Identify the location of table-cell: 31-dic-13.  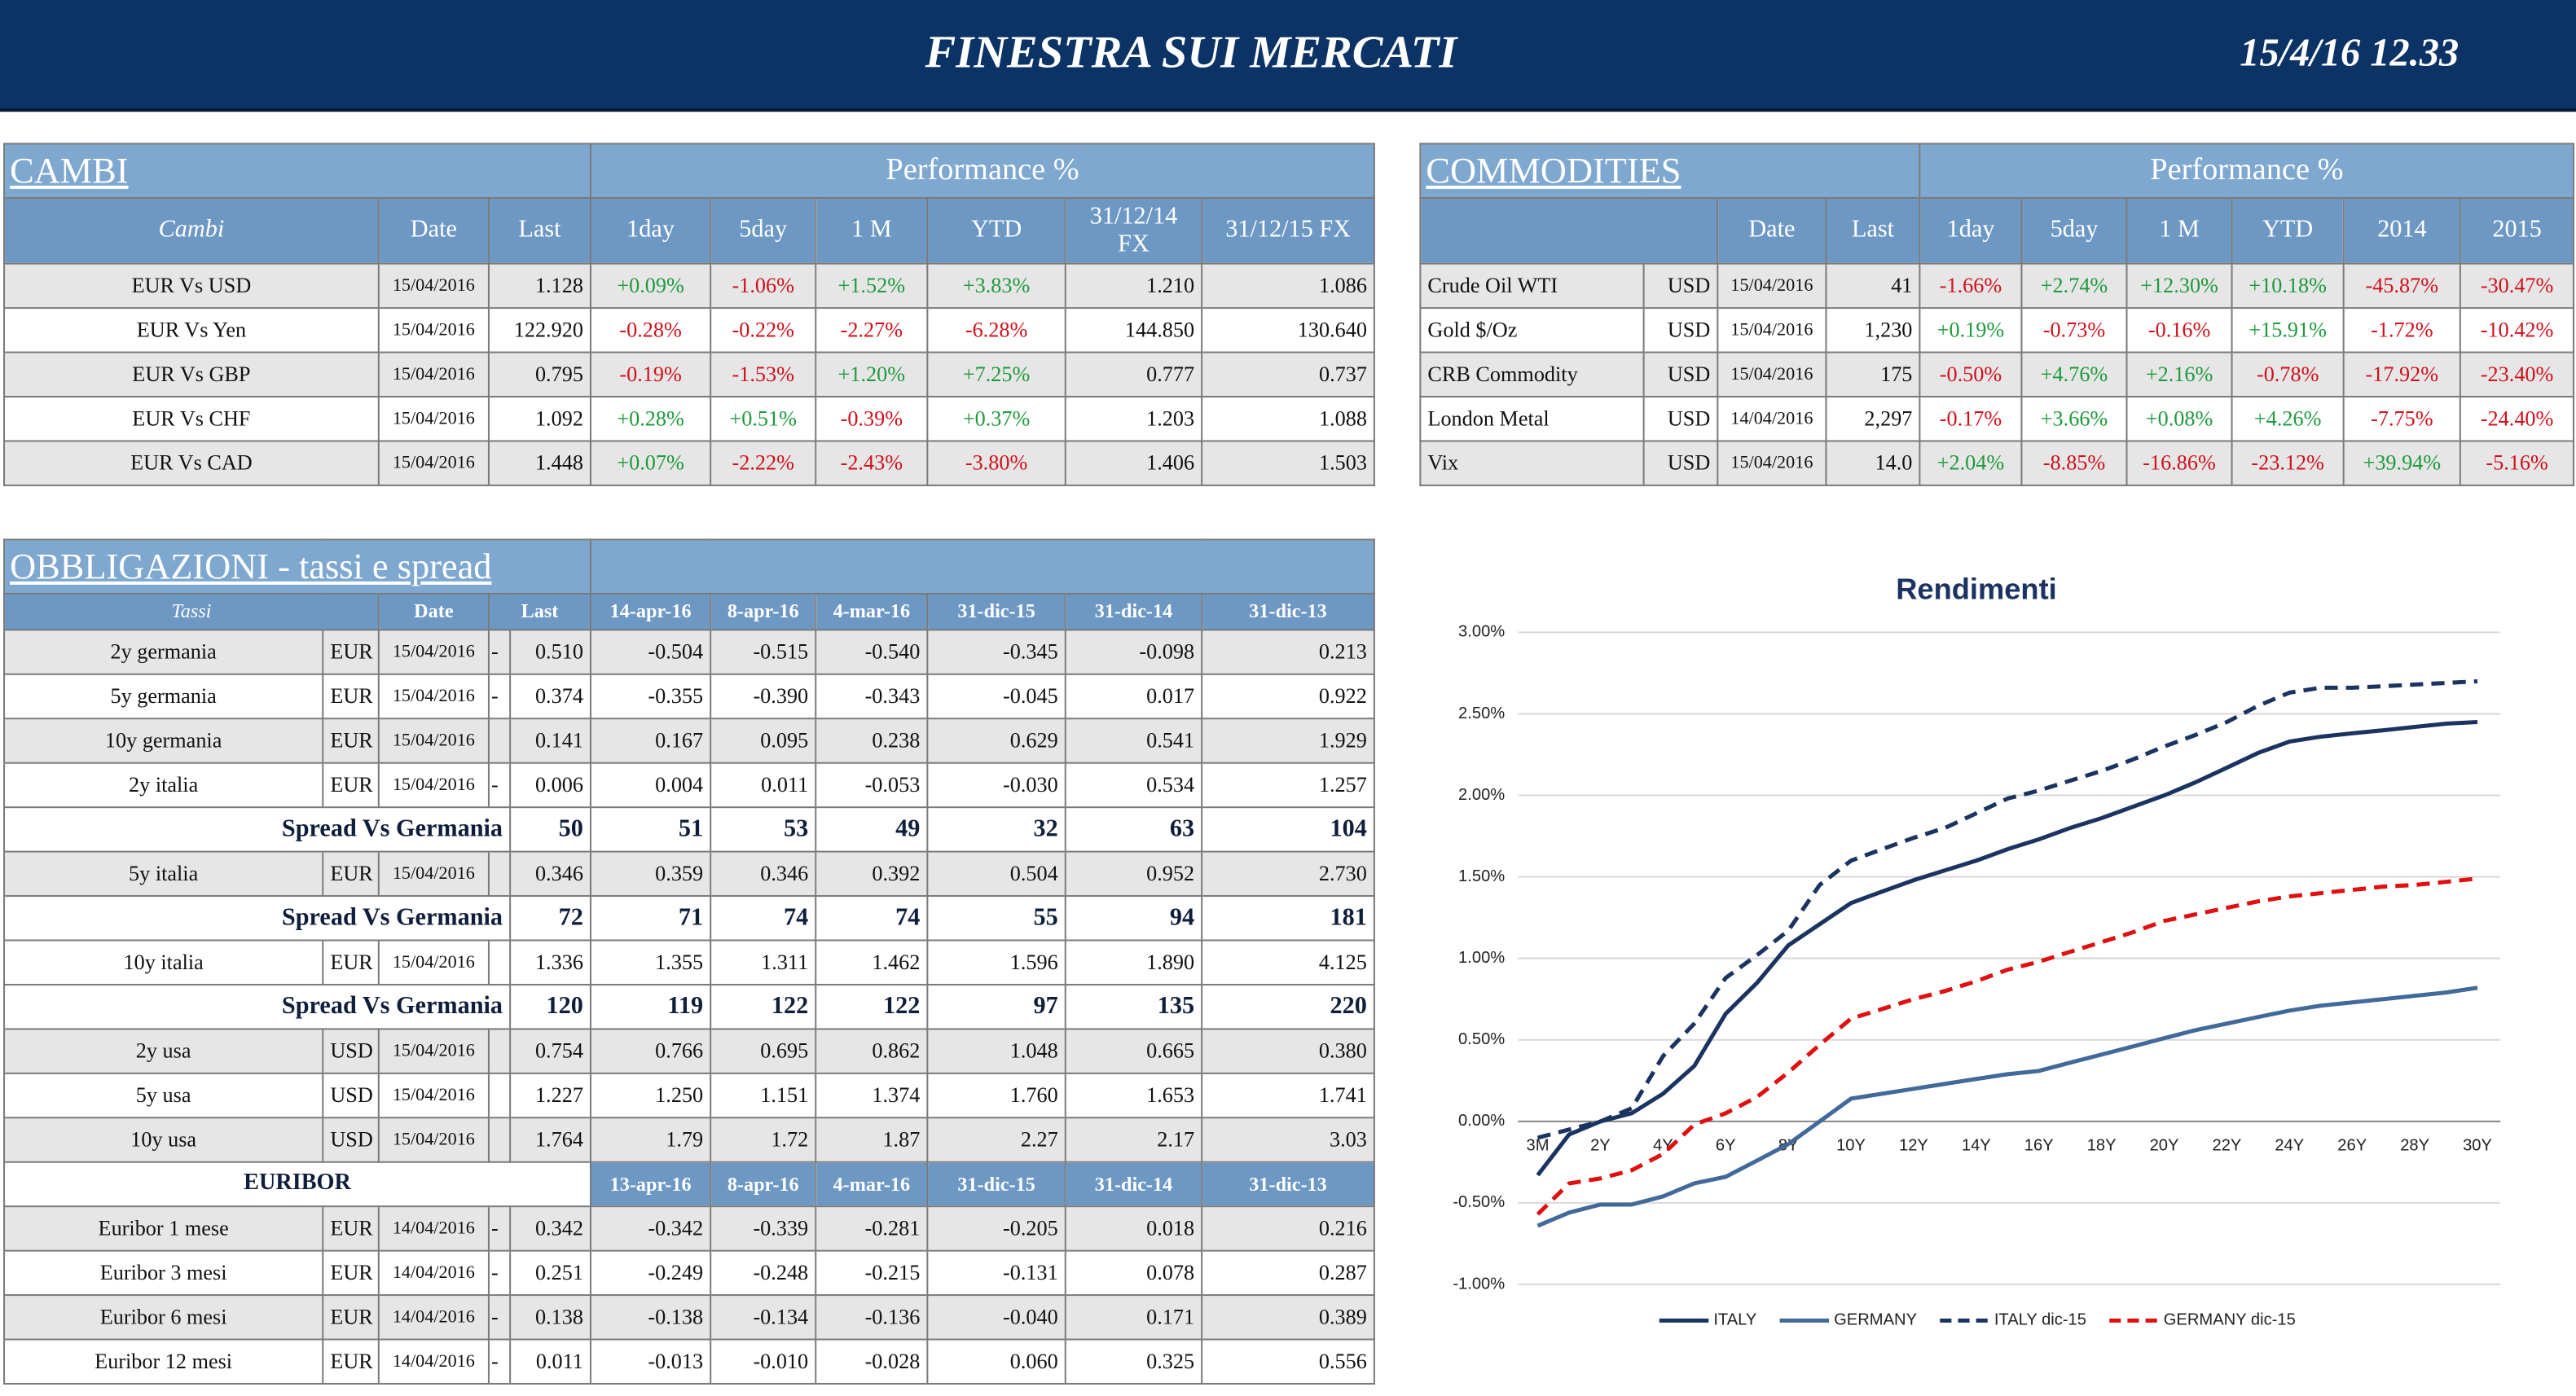
(1288, 612).